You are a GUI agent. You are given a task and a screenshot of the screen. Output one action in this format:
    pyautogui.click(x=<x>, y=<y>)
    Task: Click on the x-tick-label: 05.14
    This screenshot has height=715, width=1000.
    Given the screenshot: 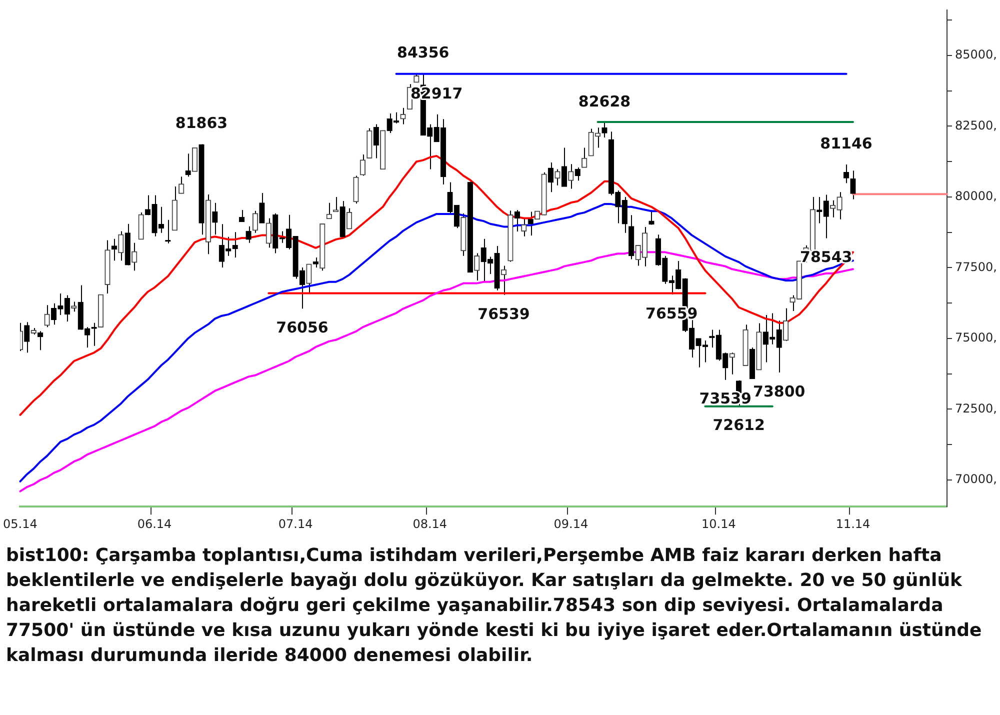 What is the action you would take?
    pyautogui.click(x=20, y=523)
    